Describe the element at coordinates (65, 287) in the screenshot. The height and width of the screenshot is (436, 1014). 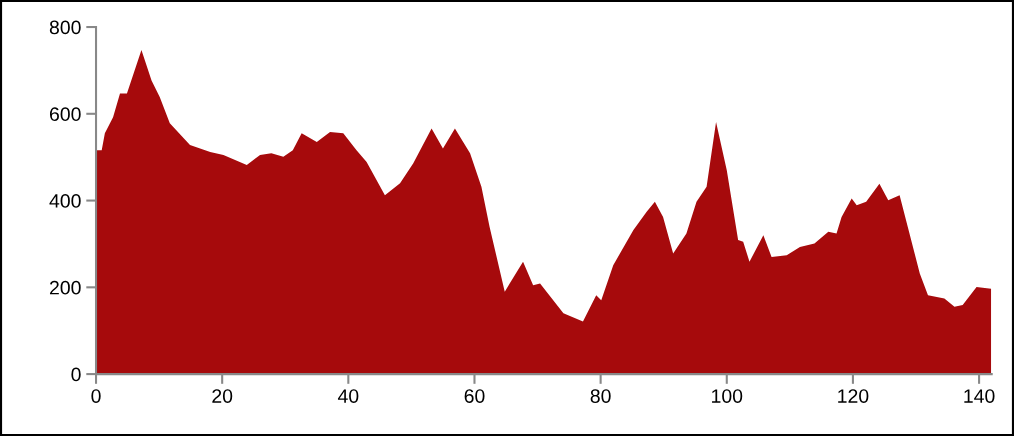
I see `y-tick-label: 200` at that location.